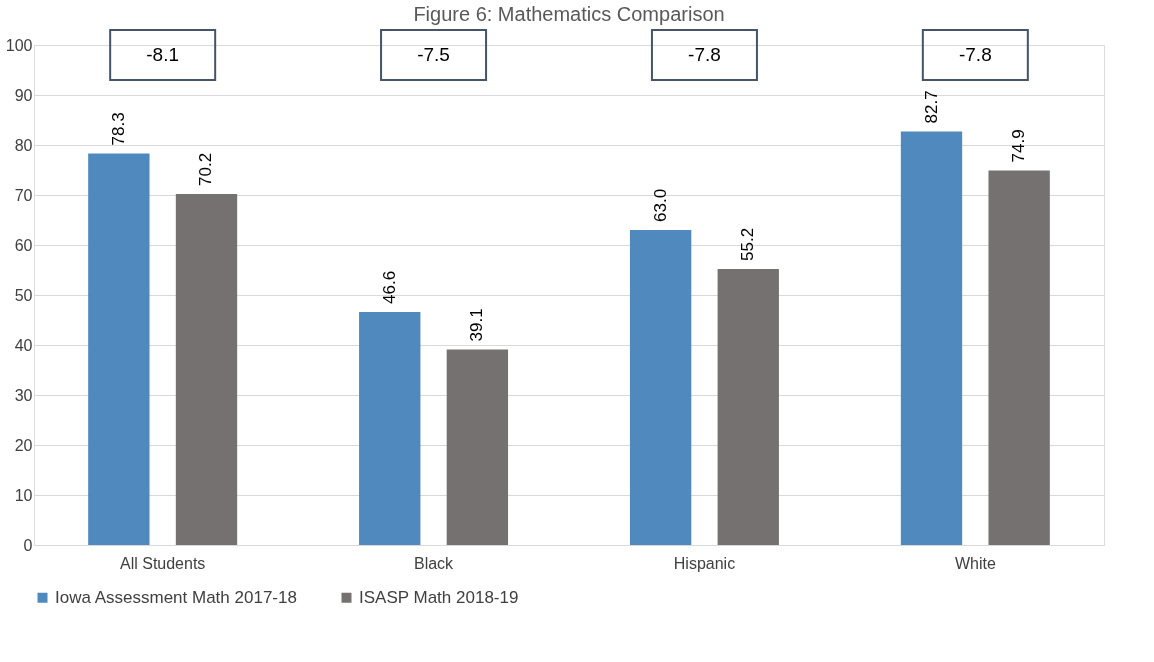 Image resolution: width=1154 pixels, height=662 pixels. Describe the element at coordinates (163, 54) in the screenshot. I see `annotation: -8.1` at that location.